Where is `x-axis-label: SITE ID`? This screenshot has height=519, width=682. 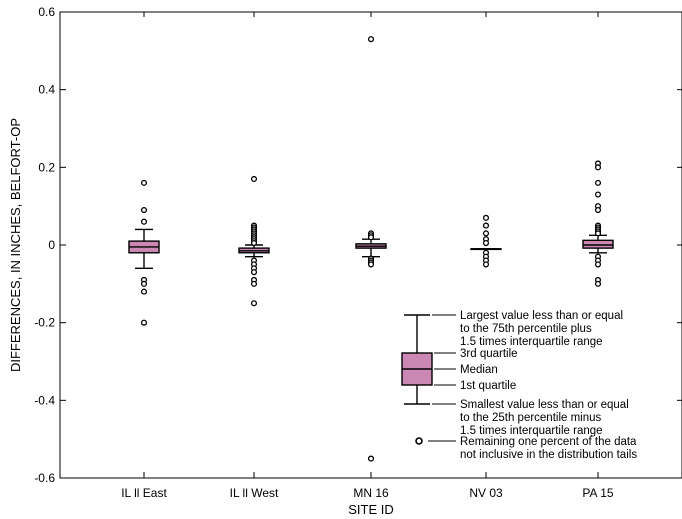 x-axis-label: SITE ID is located at coordinates (371, 509).